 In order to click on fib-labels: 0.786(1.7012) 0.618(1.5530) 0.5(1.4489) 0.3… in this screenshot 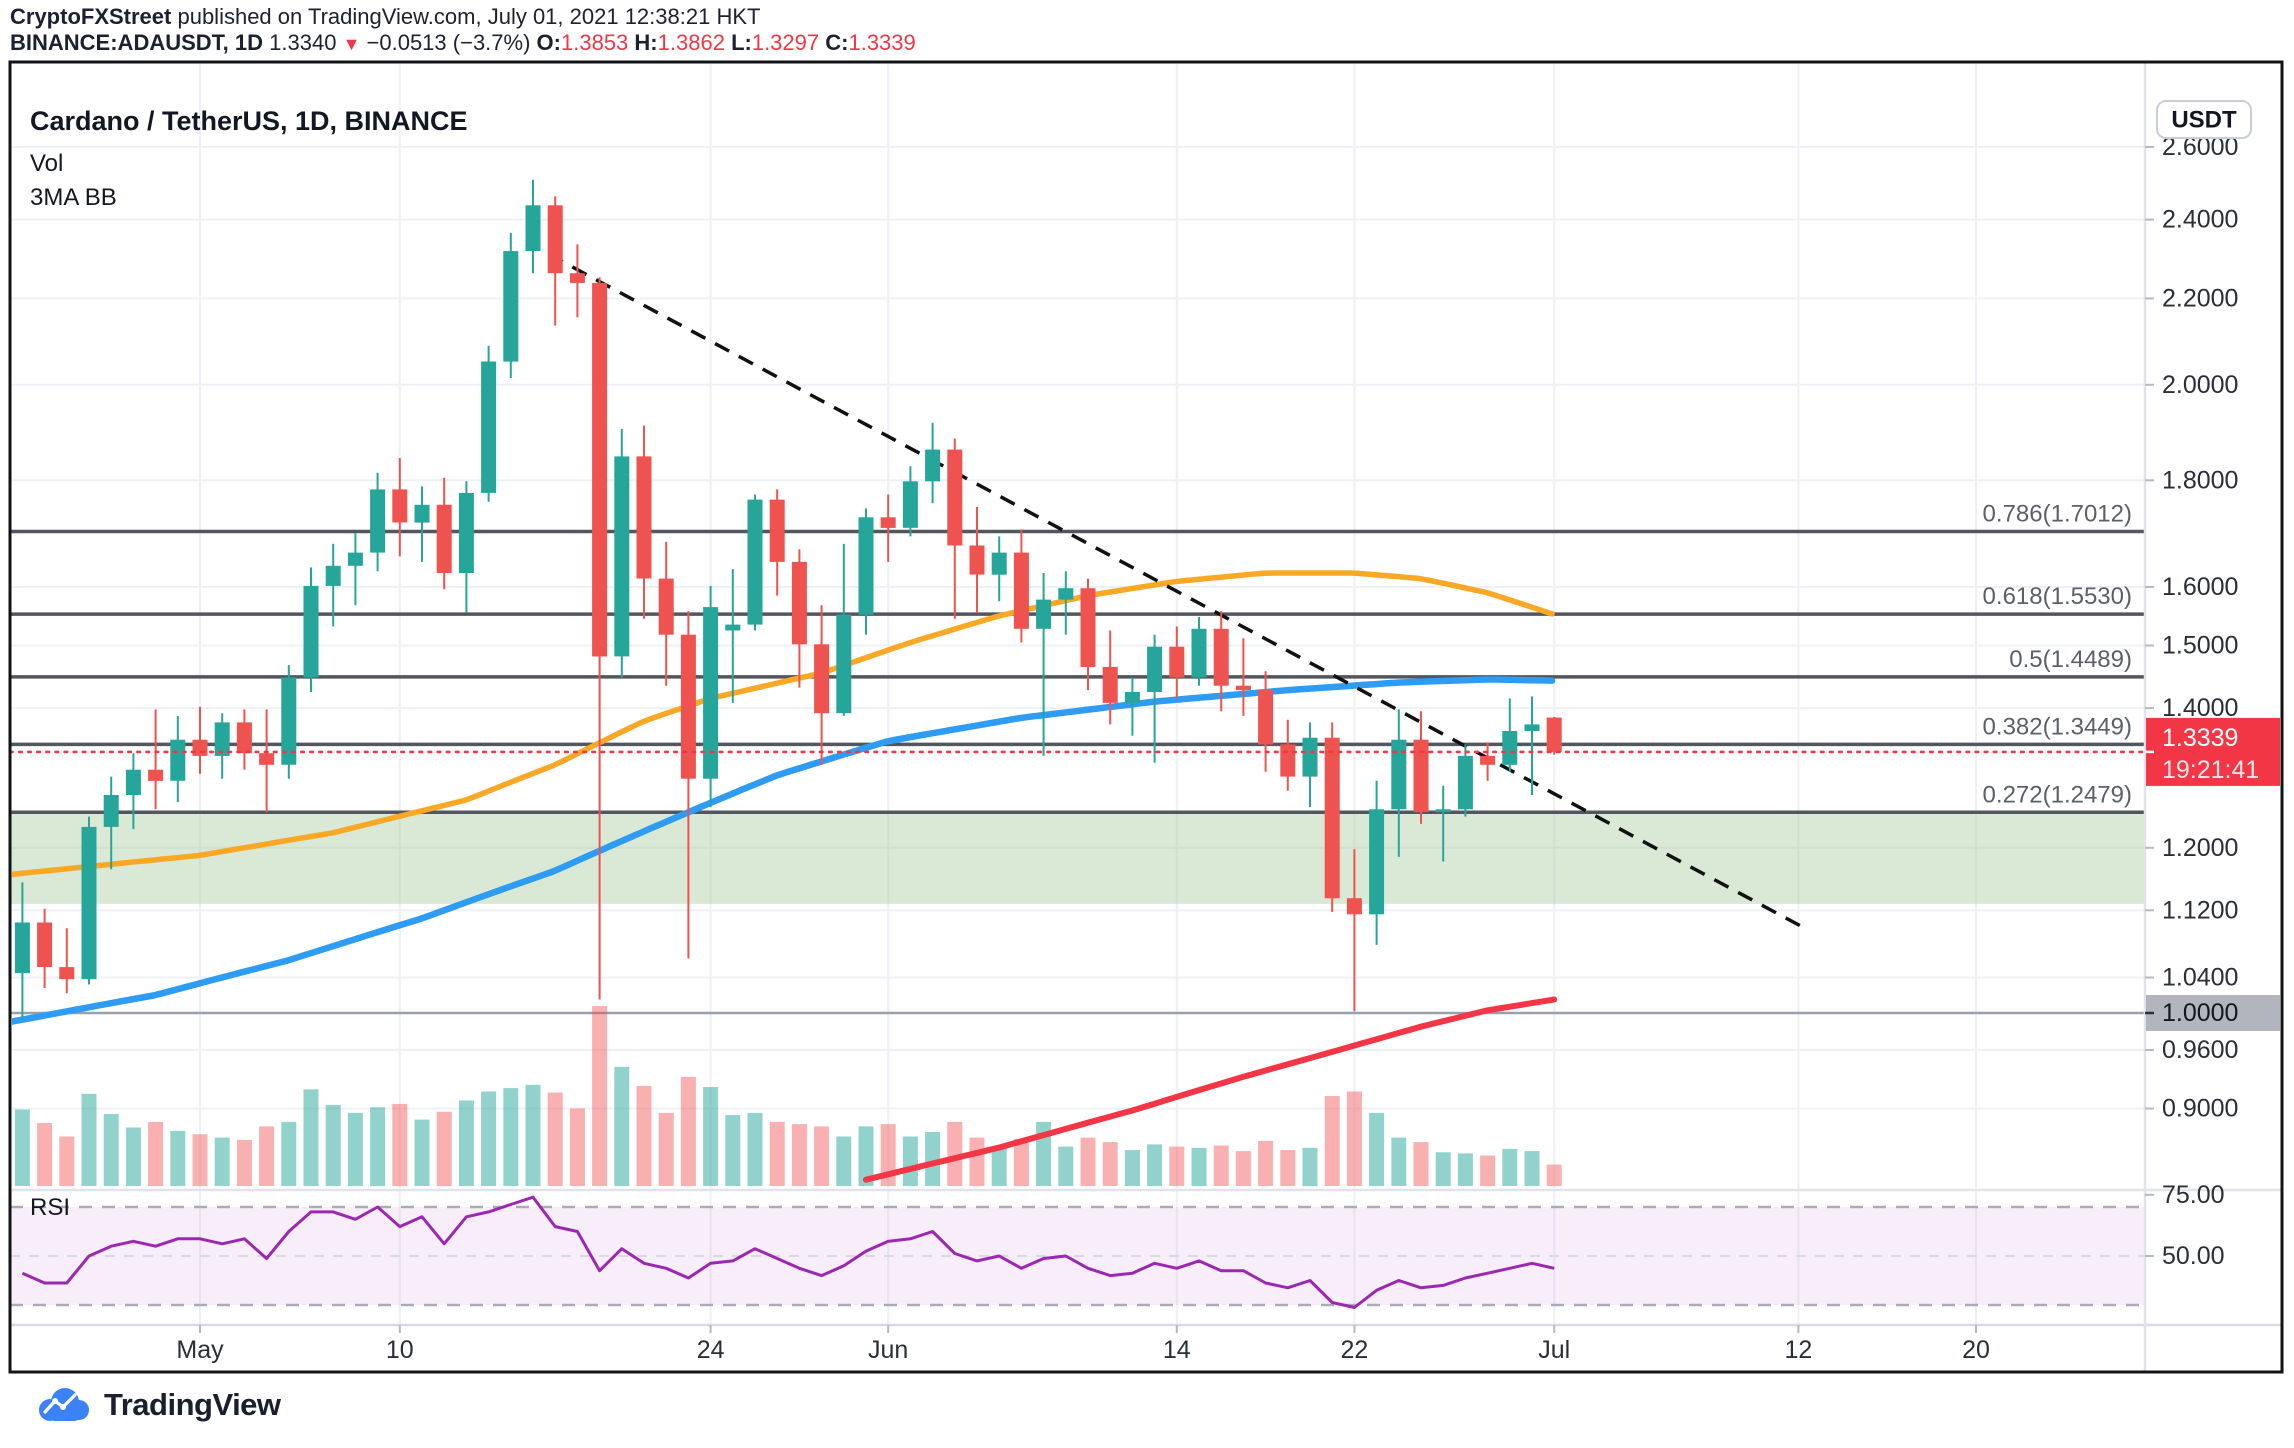, I will do `click(2057, 655)`.